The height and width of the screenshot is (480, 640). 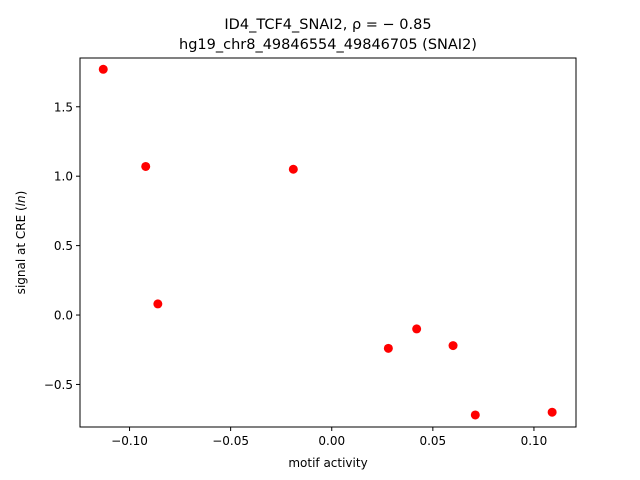 I want to click on y-tick-label: 0.0, so click(x=63, y=316).